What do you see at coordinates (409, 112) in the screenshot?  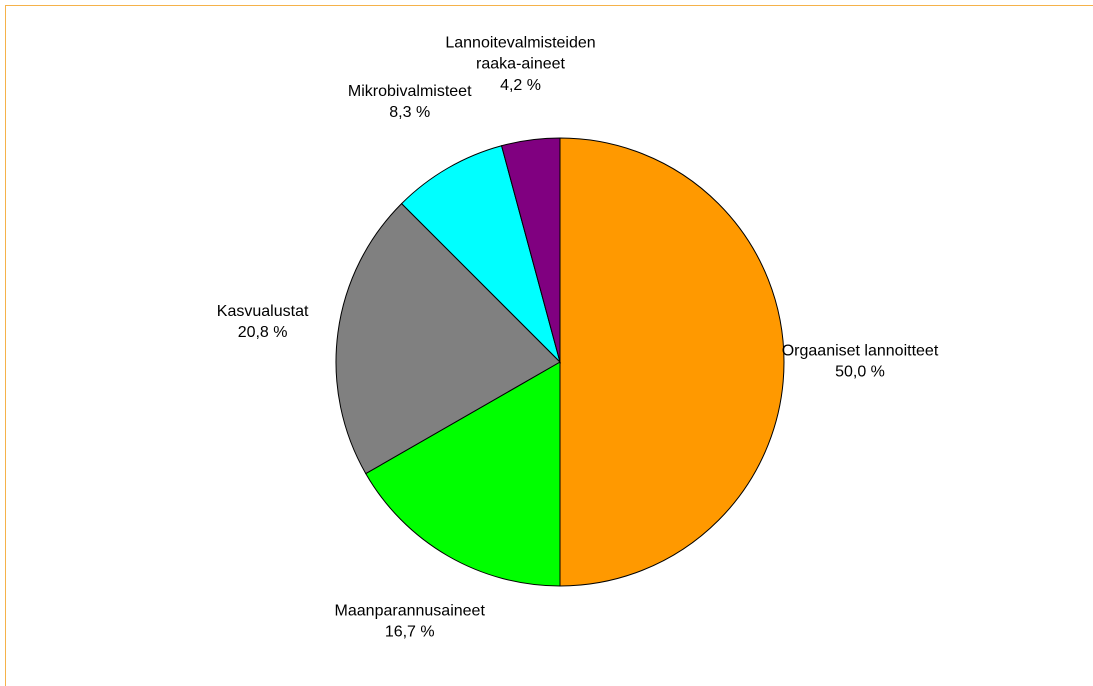 I see `slice-value-label: 8,3 %` at bounding box center [409, 112].